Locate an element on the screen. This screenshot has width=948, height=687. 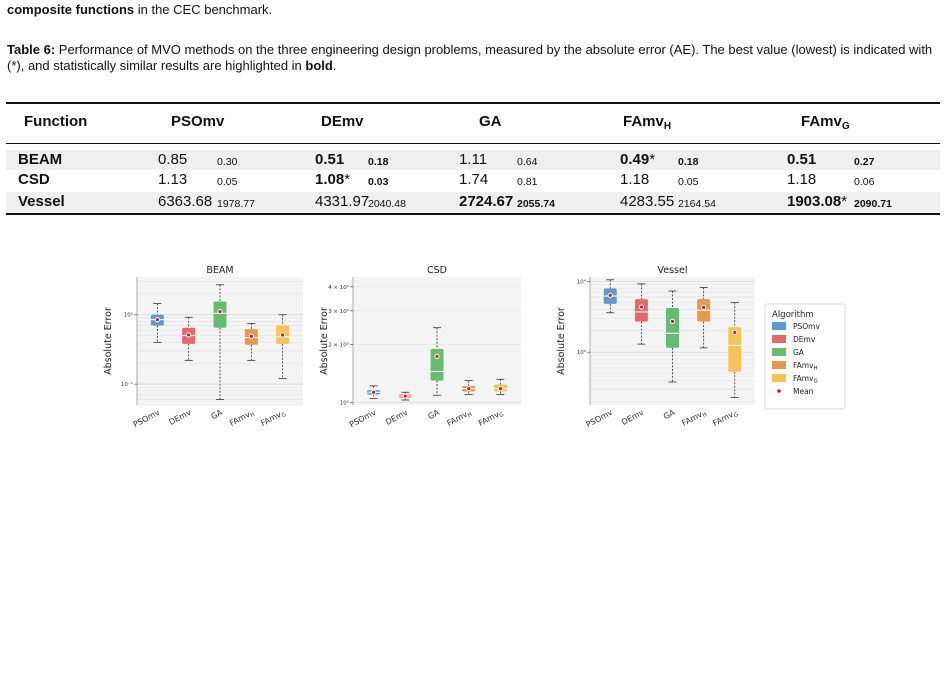
legend-frame is located at coordinates (805, 356).